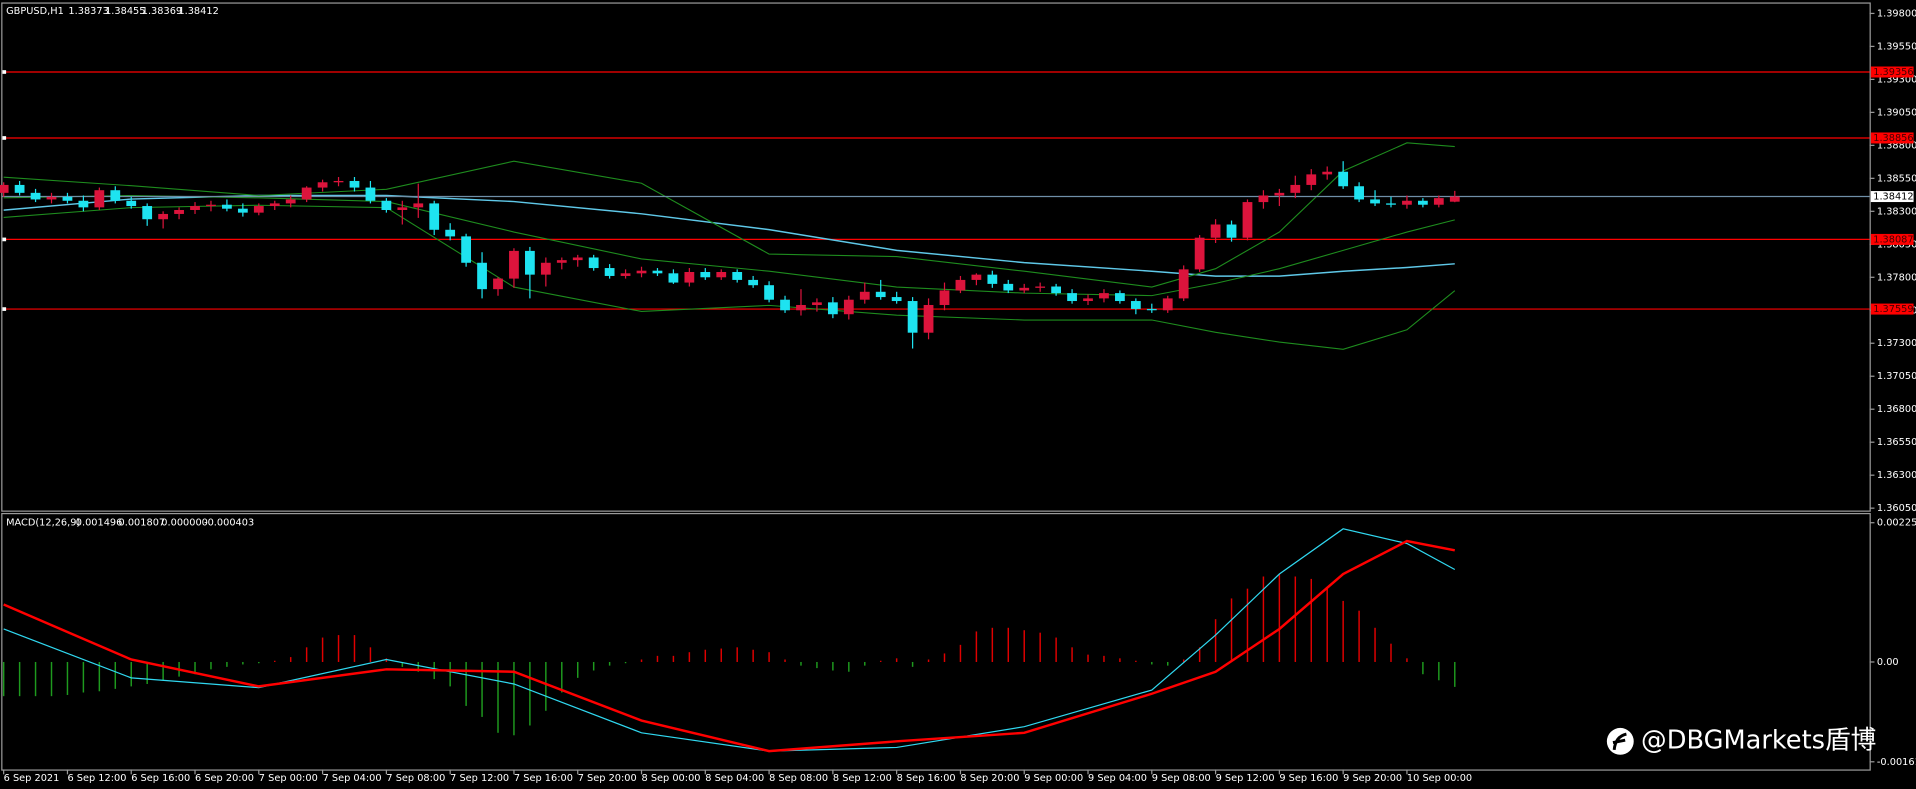 This screenshot has width=1916, height=789. What do you see at coordinates (1896, 145) in the screenshot?
I see `y-tick-label: 1.38800` at bounding box center [1896, 145].